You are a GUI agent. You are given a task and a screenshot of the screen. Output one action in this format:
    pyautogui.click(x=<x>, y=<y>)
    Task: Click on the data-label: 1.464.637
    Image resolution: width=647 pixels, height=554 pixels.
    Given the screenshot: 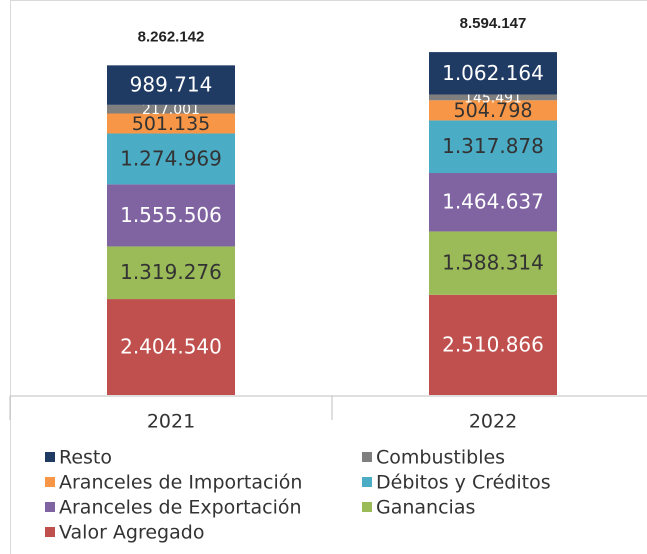 What is the action you would take?
    pyautogui.click(x=493, y=202)
    